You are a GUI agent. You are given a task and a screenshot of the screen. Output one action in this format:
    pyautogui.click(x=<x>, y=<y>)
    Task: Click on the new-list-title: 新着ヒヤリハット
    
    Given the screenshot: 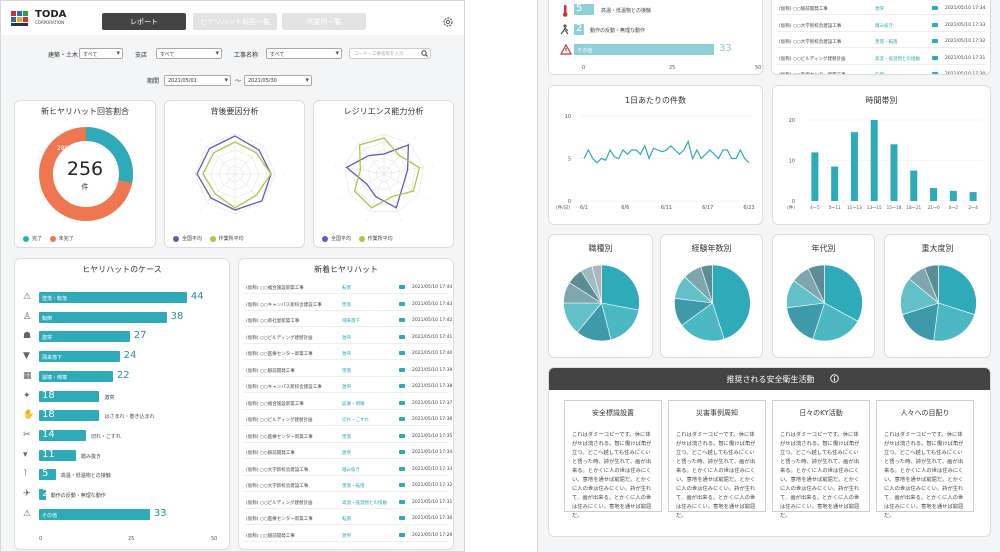 What is the action you would take?
    pyautogui.click(x=346, y=269)
    